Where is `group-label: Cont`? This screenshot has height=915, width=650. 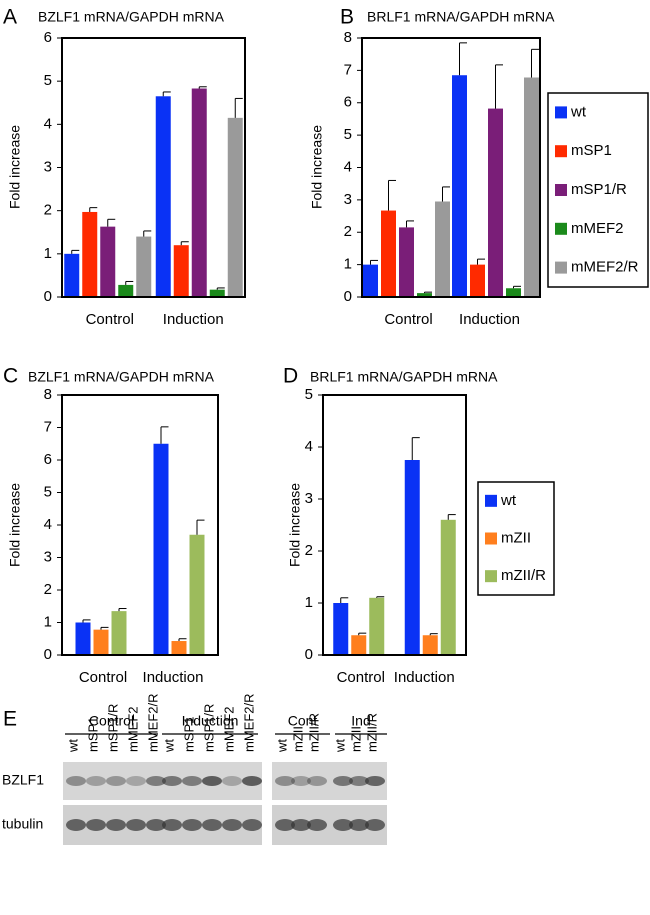
group-label: Cont is located at coordinates (303, 721).